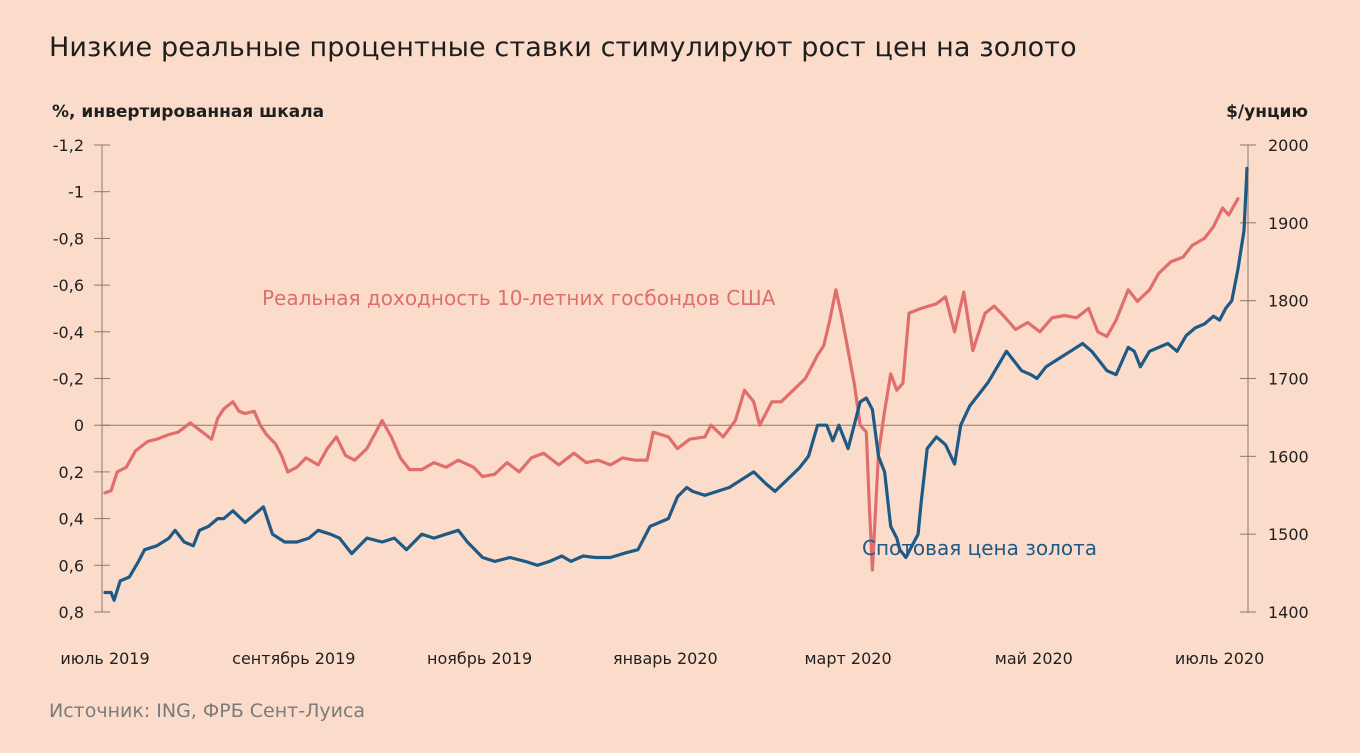 The height and width of the screenshot is (753, 1360). Describe the element at coordinates (1288, 612) in the screenshot. I see `right-tick-label: 1400` at that location.